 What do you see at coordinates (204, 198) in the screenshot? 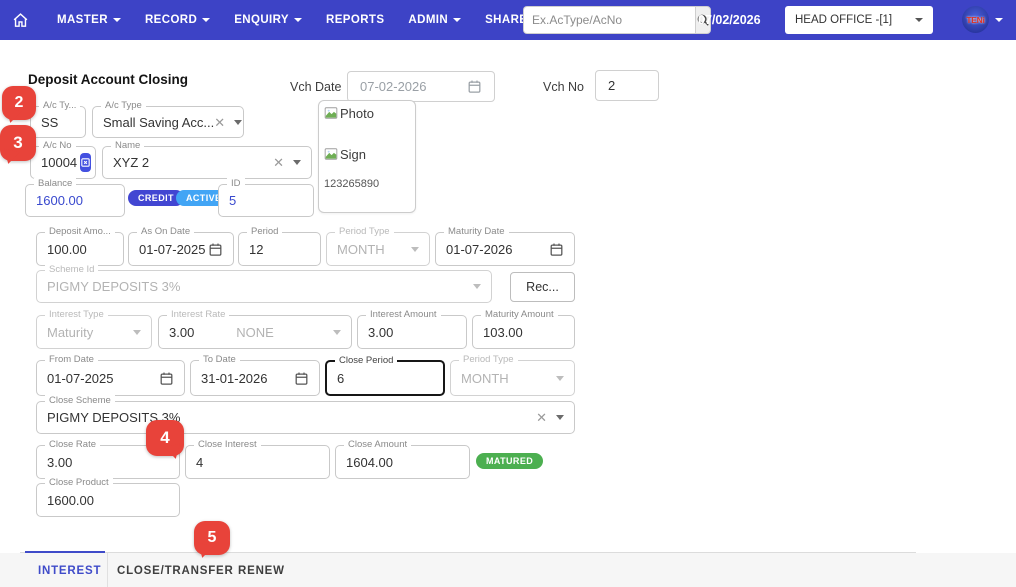
I see `active-badge: ACTIVE` at bounding box center [204, 198].